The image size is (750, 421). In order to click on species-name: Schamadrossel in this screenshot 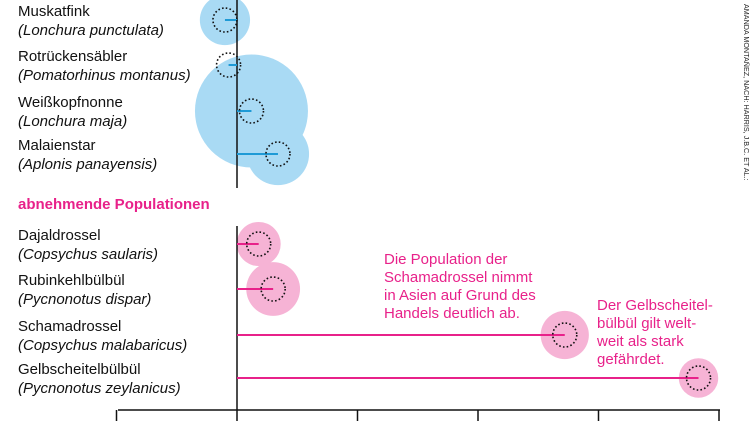, I will do `click(69, 326)`.